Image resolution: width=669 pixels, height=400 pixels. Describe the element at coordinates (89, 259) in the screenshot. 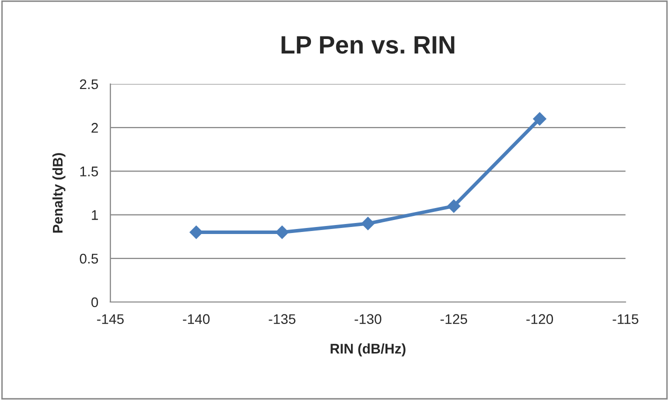

I see `y-tick-label: 0.5` at that location.